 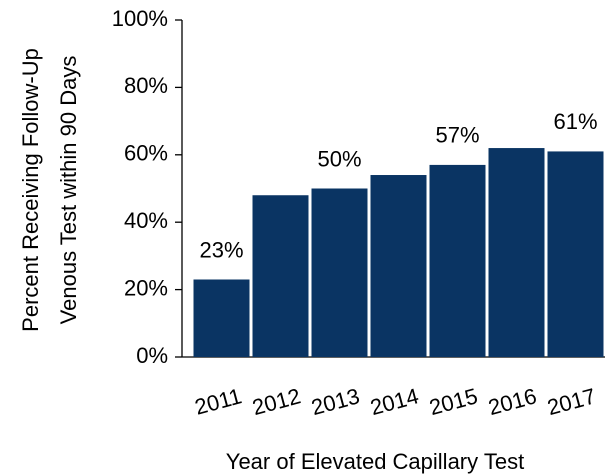 What do you see at coordinates (152, 355) in the screenshot?
I see `y-tick-label: 0%` at bounding box center [152, 355].